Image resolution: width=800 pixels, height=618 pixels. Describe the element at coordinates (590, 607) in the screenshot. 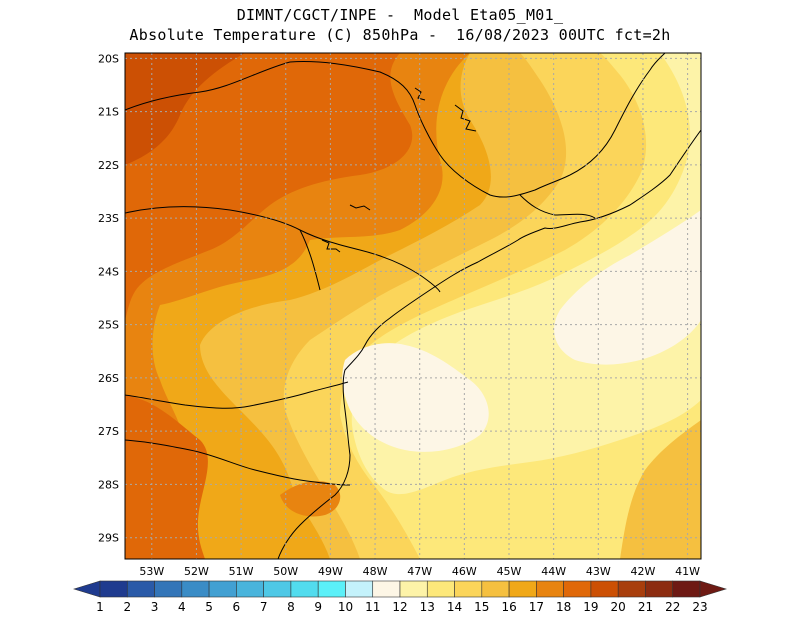

I see `colorbar-label: 19` at that location.